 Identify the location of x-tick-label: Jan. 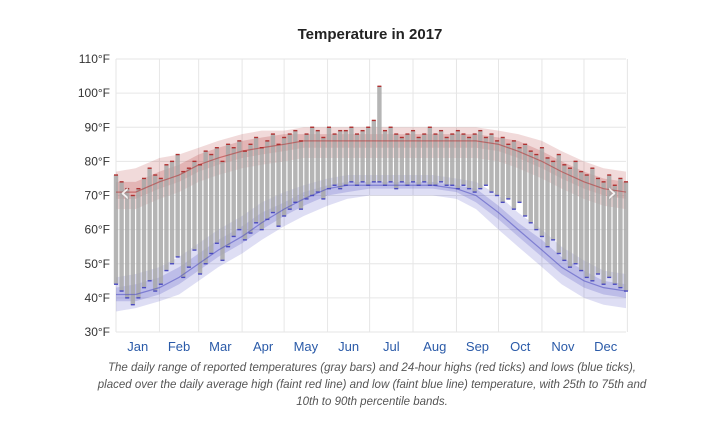
(137, 346).